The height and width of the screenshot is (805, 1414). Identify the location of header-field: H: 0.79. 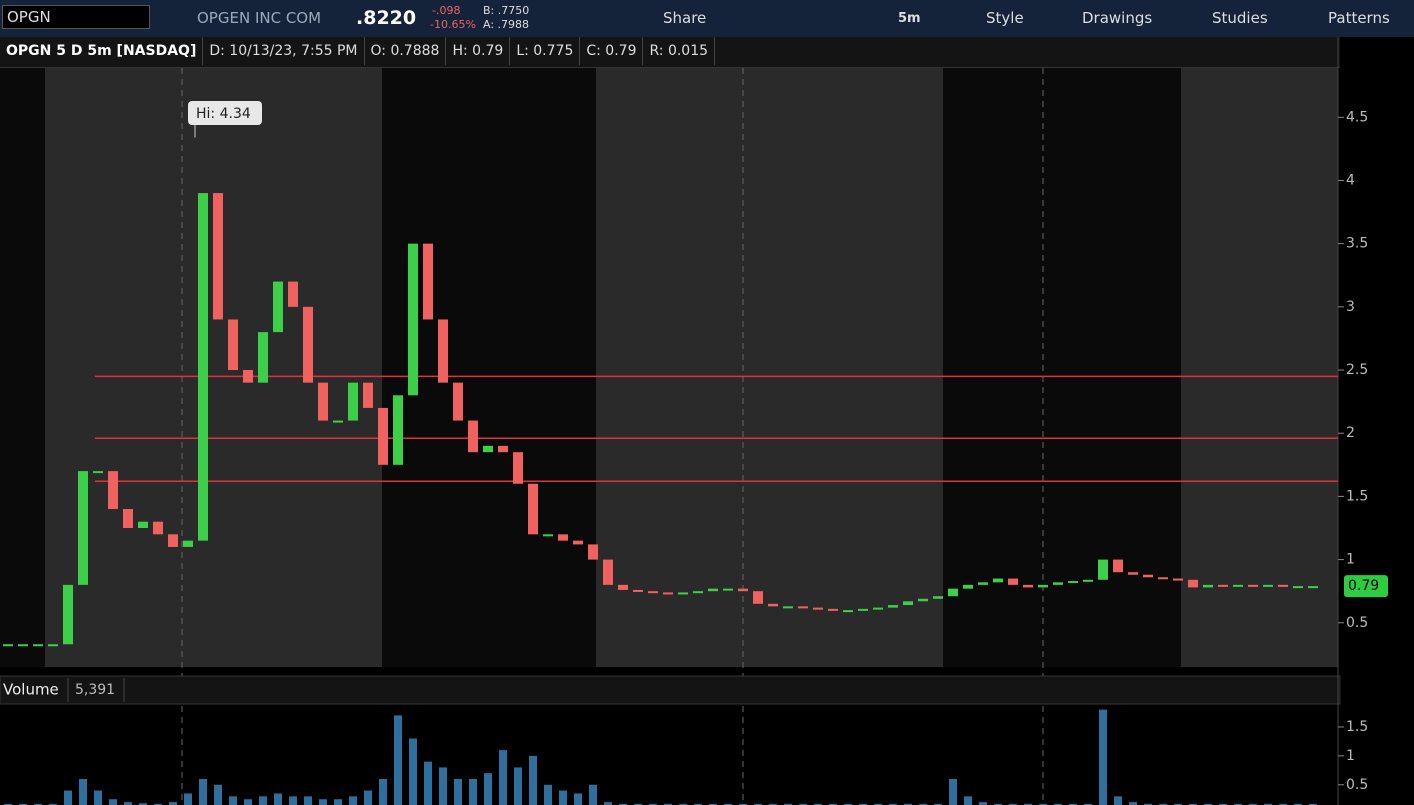
(478, 51).